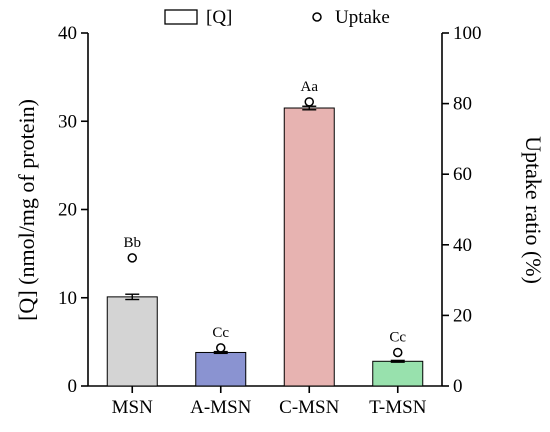 The height and width of the screenshot is (432, 550). What do you see at coordinates (397, 361) in the screenshot?
I see `error-bar-t-msn` at bounding box center [397, 361].